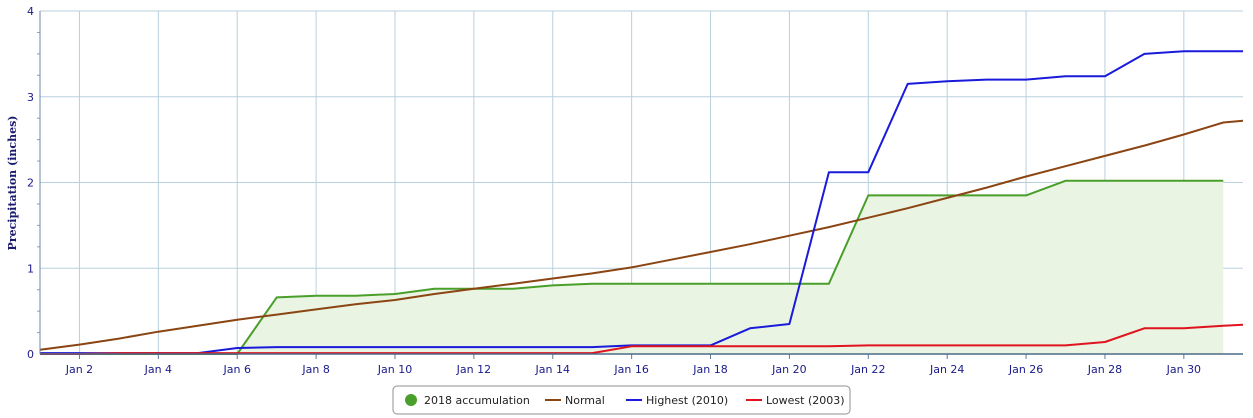  What do you see at coordinates (805, 400) in the screenshot?
I see `legend-item-label: Lowest (2003)` at bounding box center [805, 400].